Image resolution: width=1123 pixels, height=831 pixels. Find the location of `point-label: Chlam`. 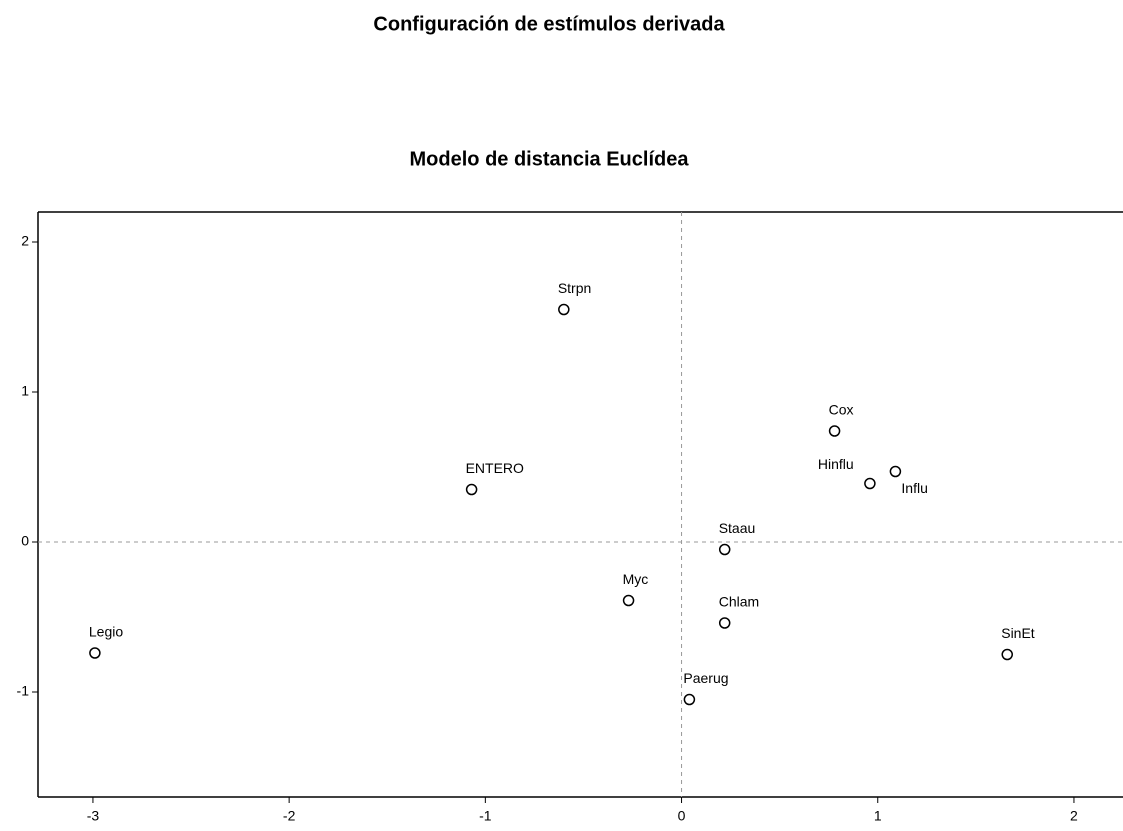

point-label: Chlam is located at coordinates (739, 602).